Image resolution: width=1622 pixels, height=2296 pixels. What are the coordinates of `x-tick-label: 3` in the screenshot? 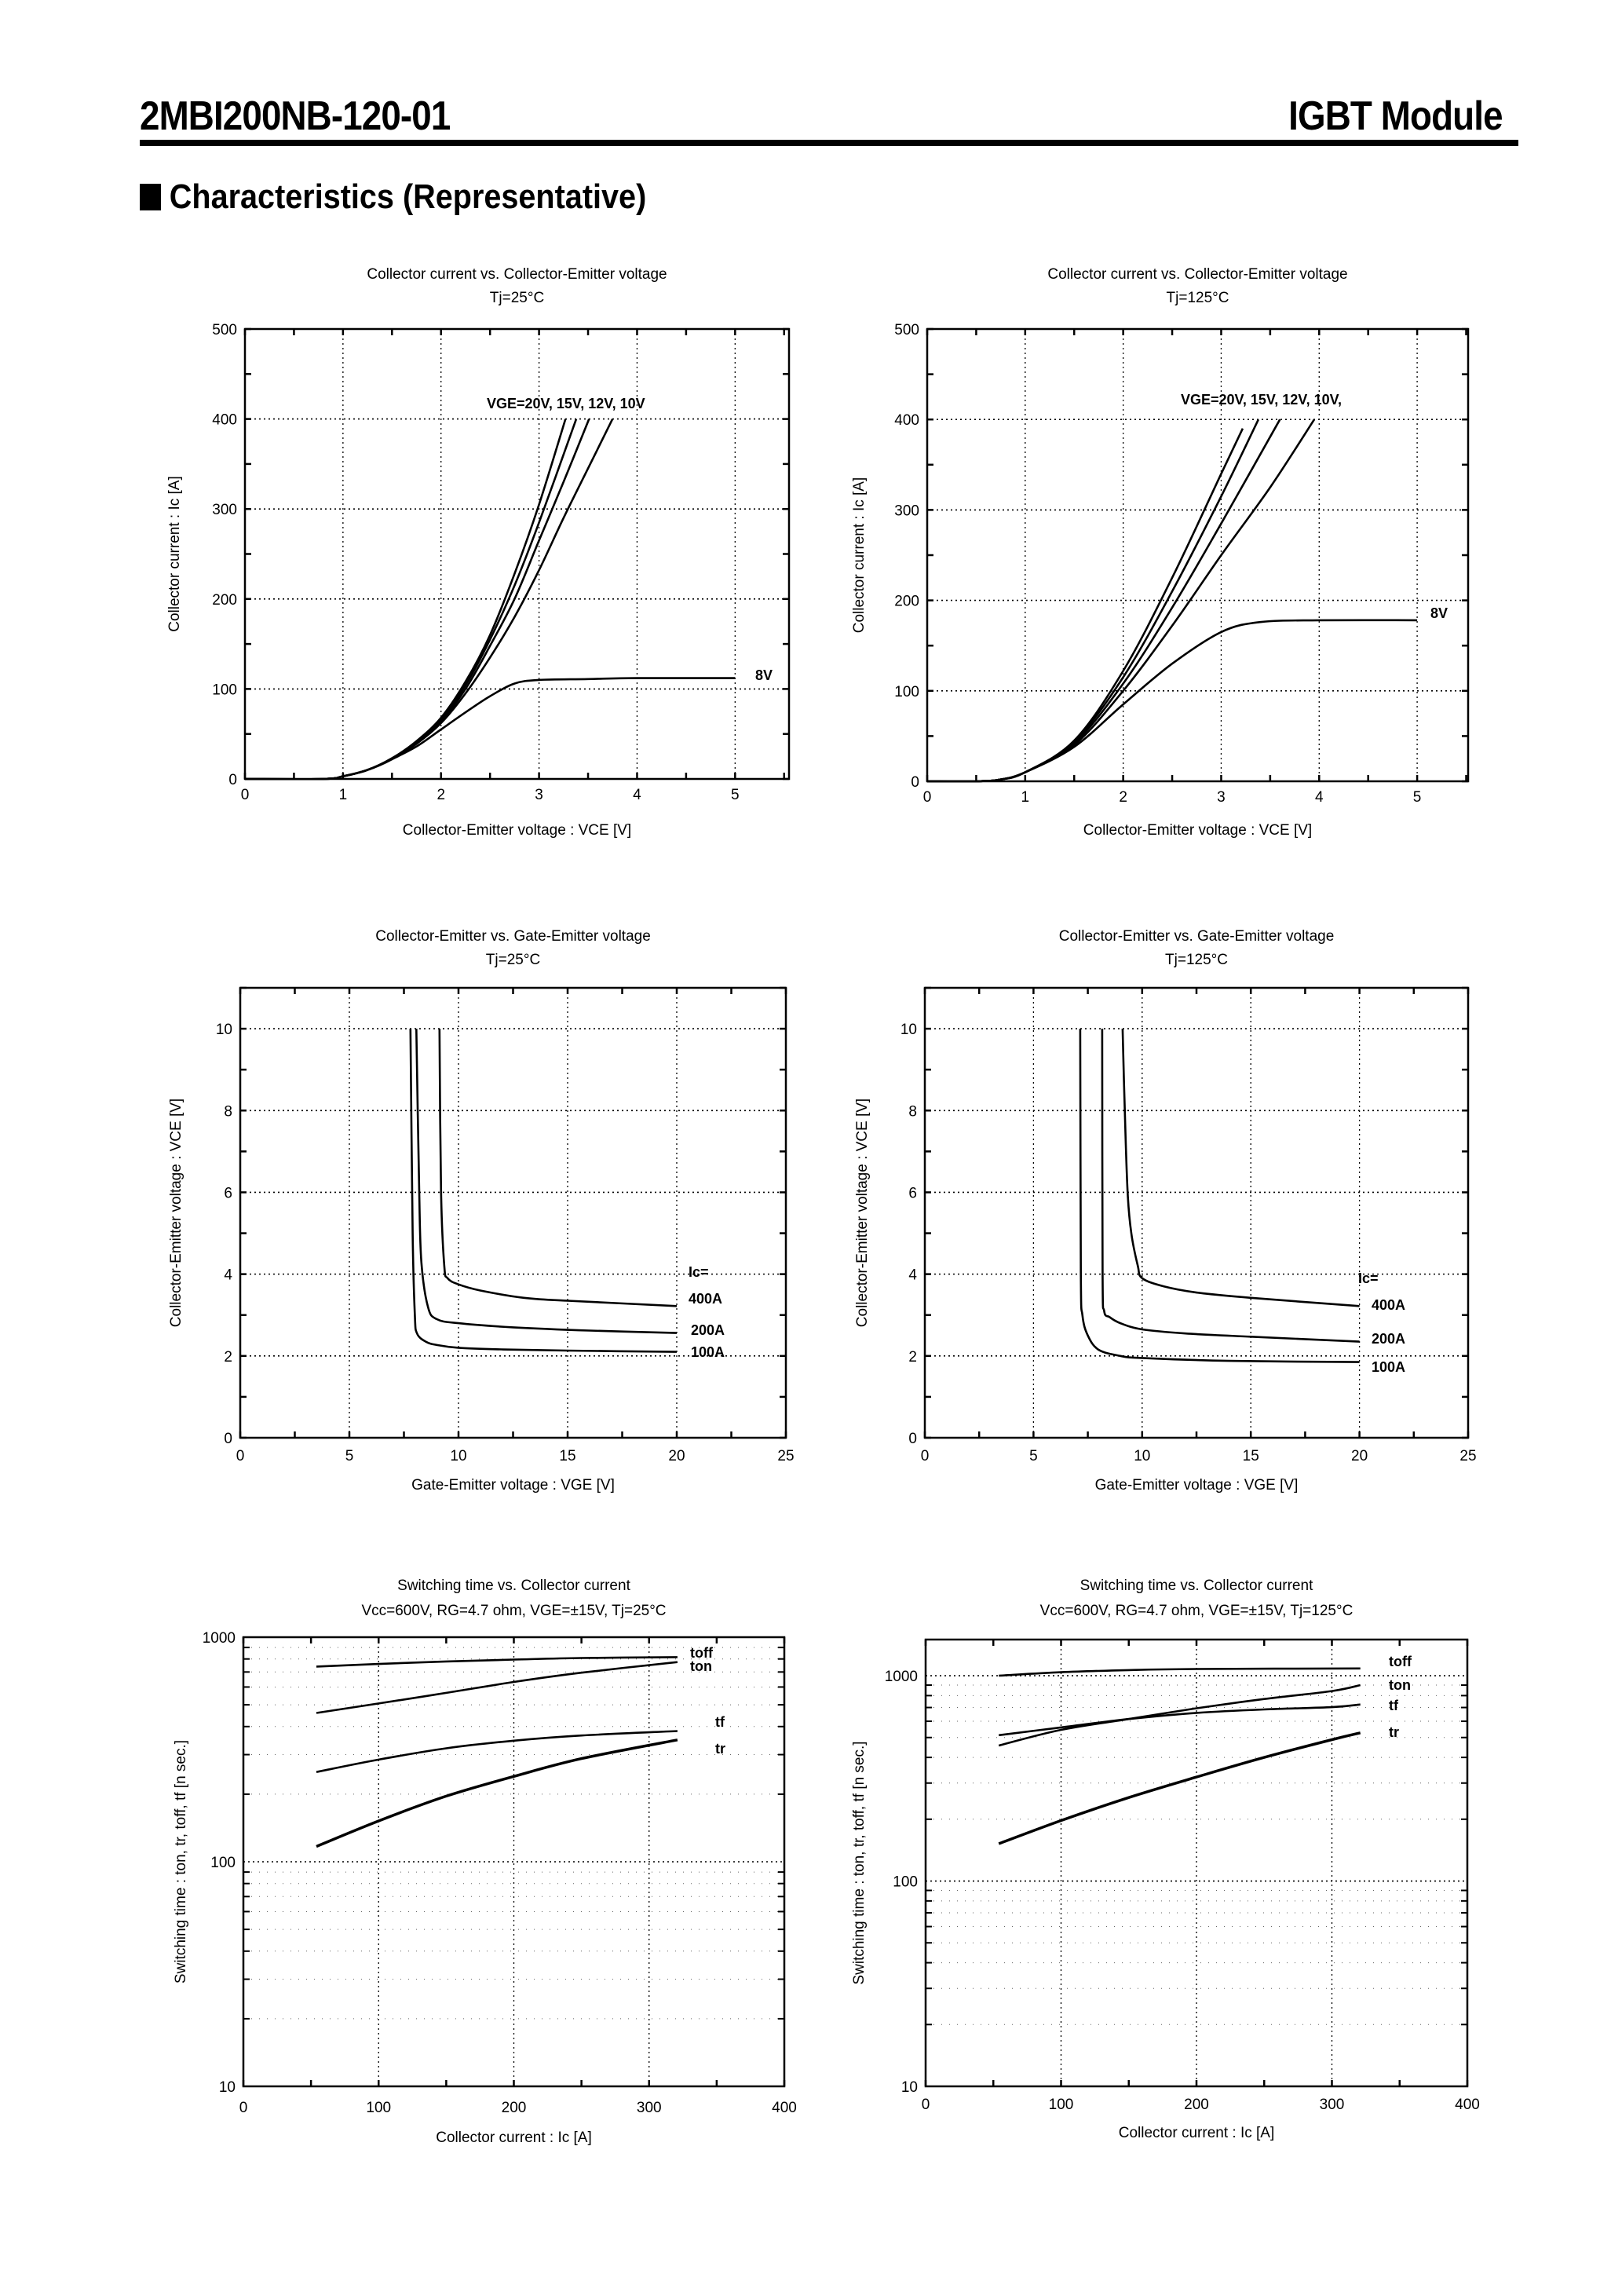 It's located at (1221, 798).